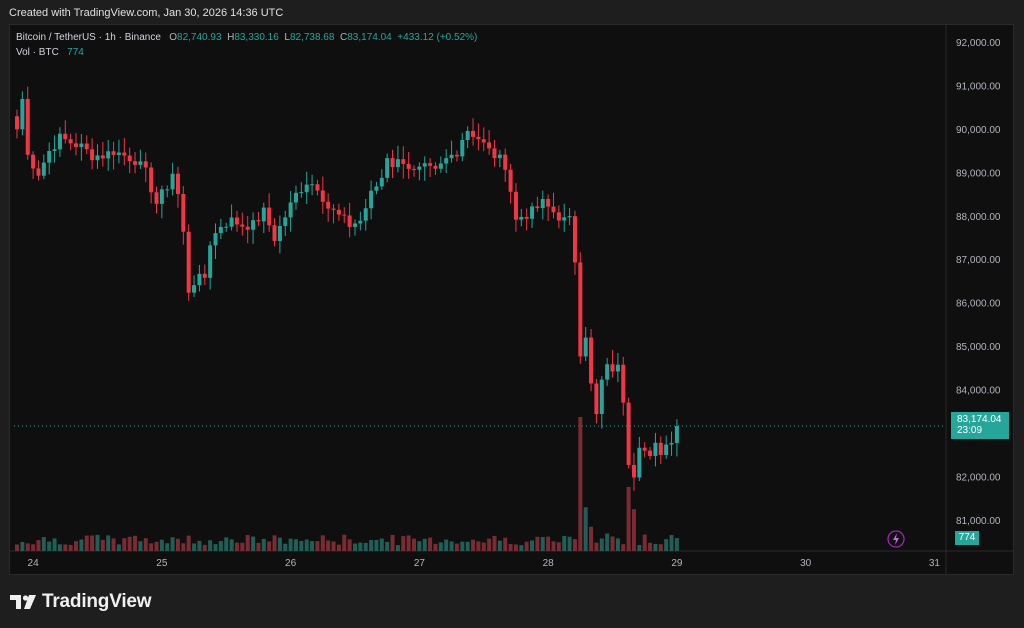 The image size is (1024, 628). I want to click on price-tick-label: 85,000.00, so click(978, 347).